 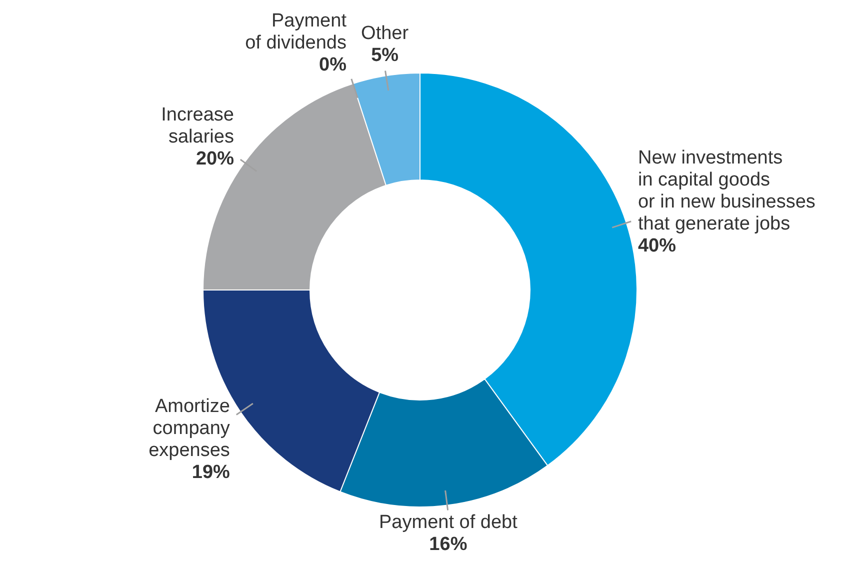 What do you see at coordinates (385, 55) in the screenshot?
I see `data-label: 5%` at bounding box center [385, 55].